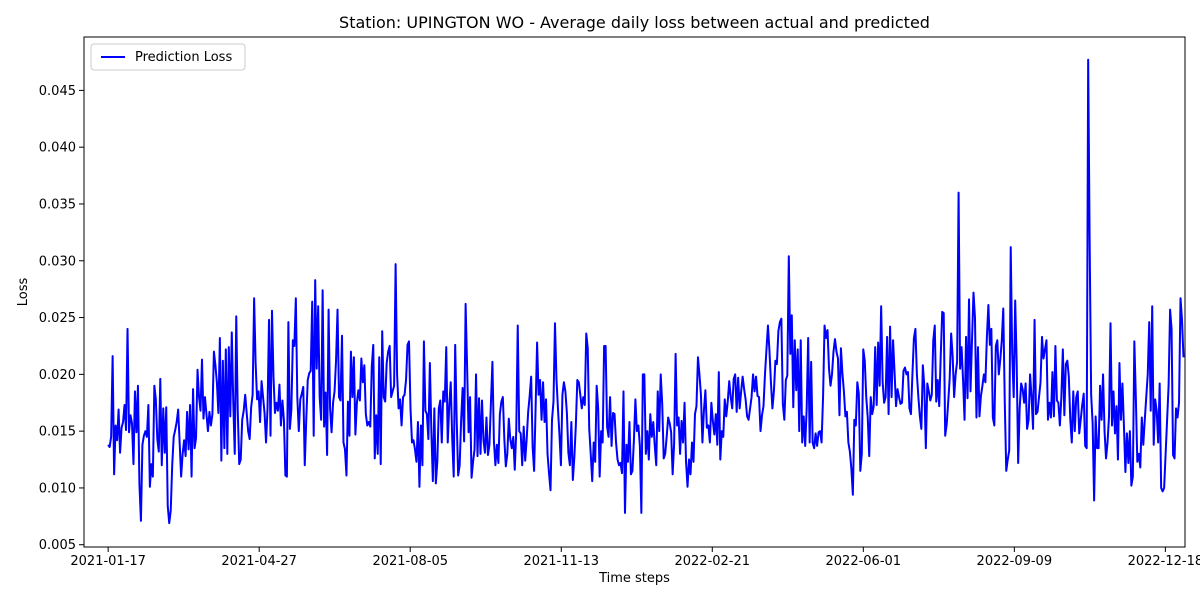 Image resolution: width=1200 pixels, height=600 pixels. What do you see at coordinates (57, 261) in the screenshot?
I see `y-tick-label: 0.030` at bounding box center [57, 261].